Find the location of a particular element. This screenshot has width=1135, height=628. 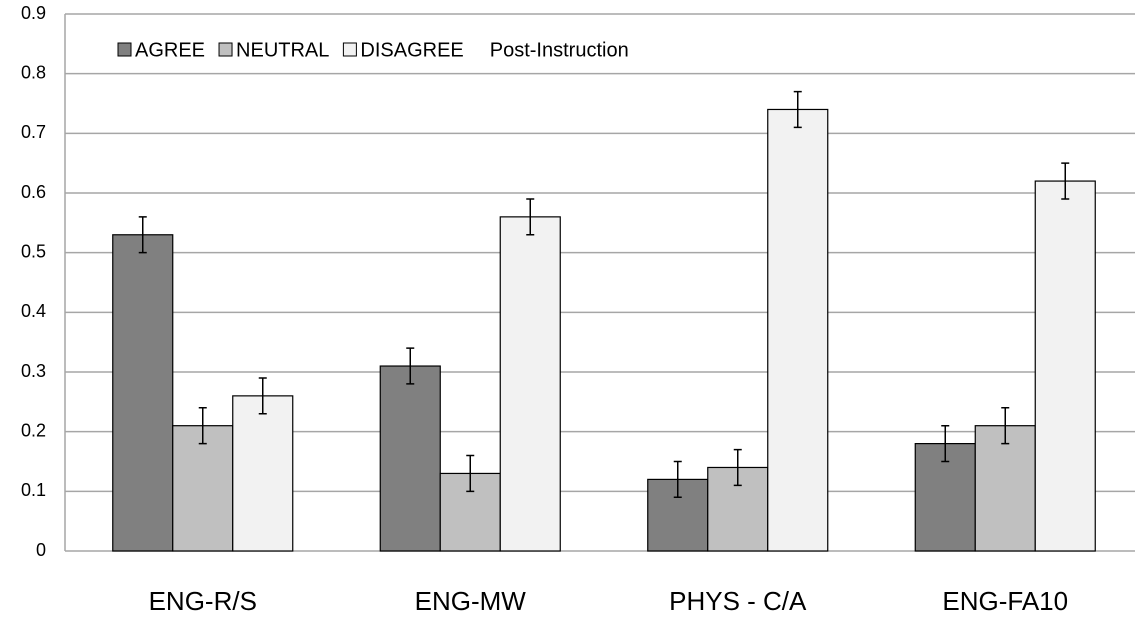

y-tick-label: 0.4 is located at coordinates (33, 311).